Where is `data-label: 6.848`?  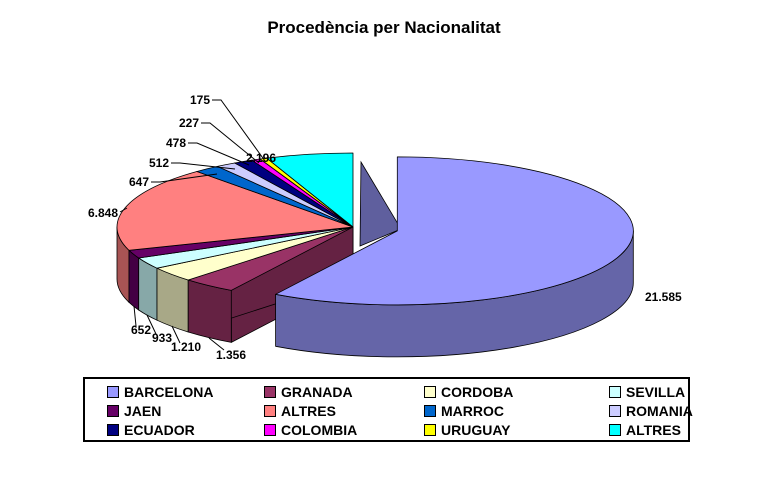 data-label: 6.848 is located at coordinates (103, 213).